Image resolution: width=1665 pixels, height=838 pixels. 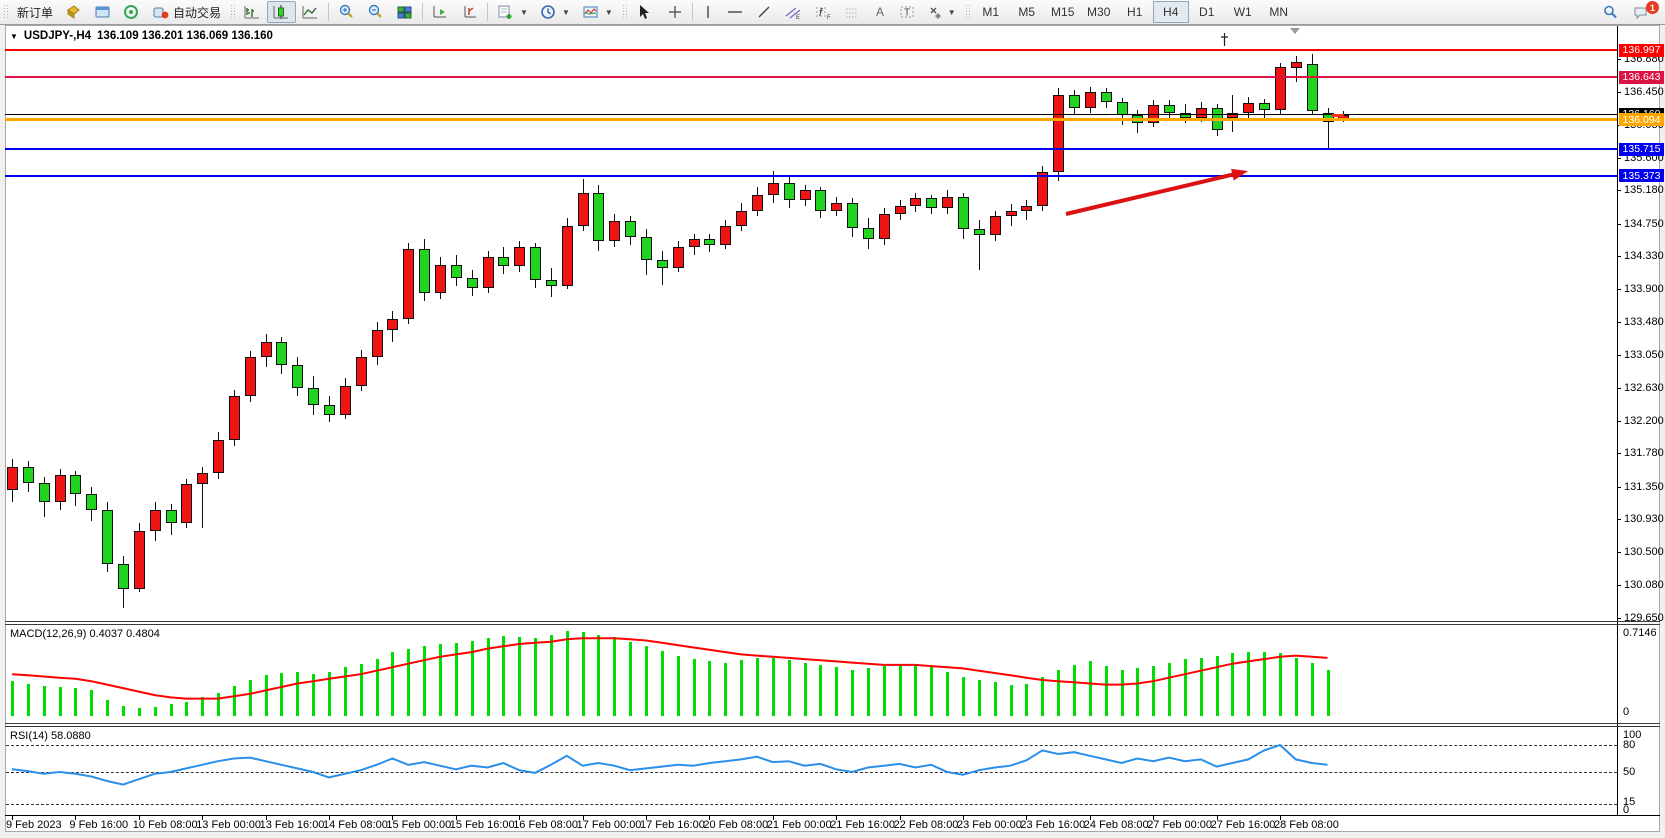 What do you see at coordinates (1629, 772) in the screenshot?
I see `rsi-axis-label: 50` at bounding box center [1629, 772].